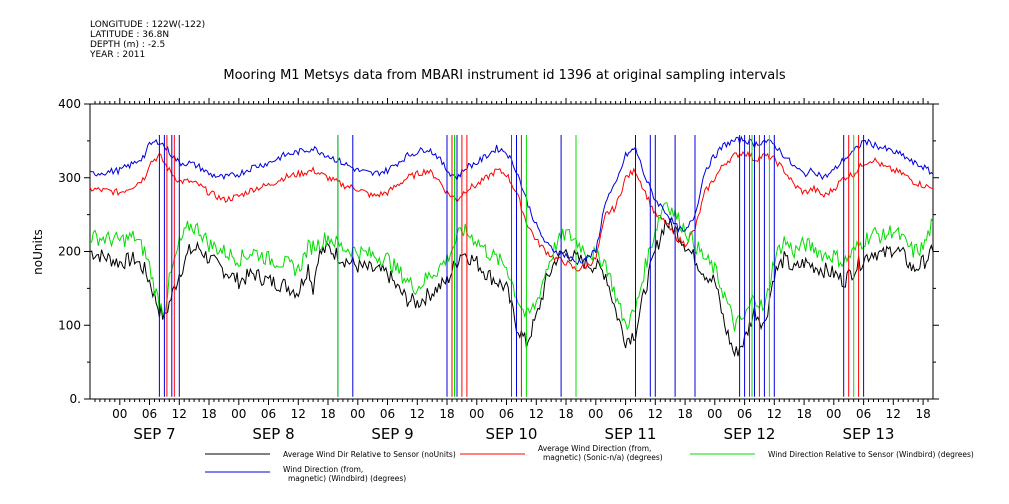  What do you see at coordinates (536, 414) in the screenshot?
I see `hour-label-84: 12` at bounding box center [536, 414].